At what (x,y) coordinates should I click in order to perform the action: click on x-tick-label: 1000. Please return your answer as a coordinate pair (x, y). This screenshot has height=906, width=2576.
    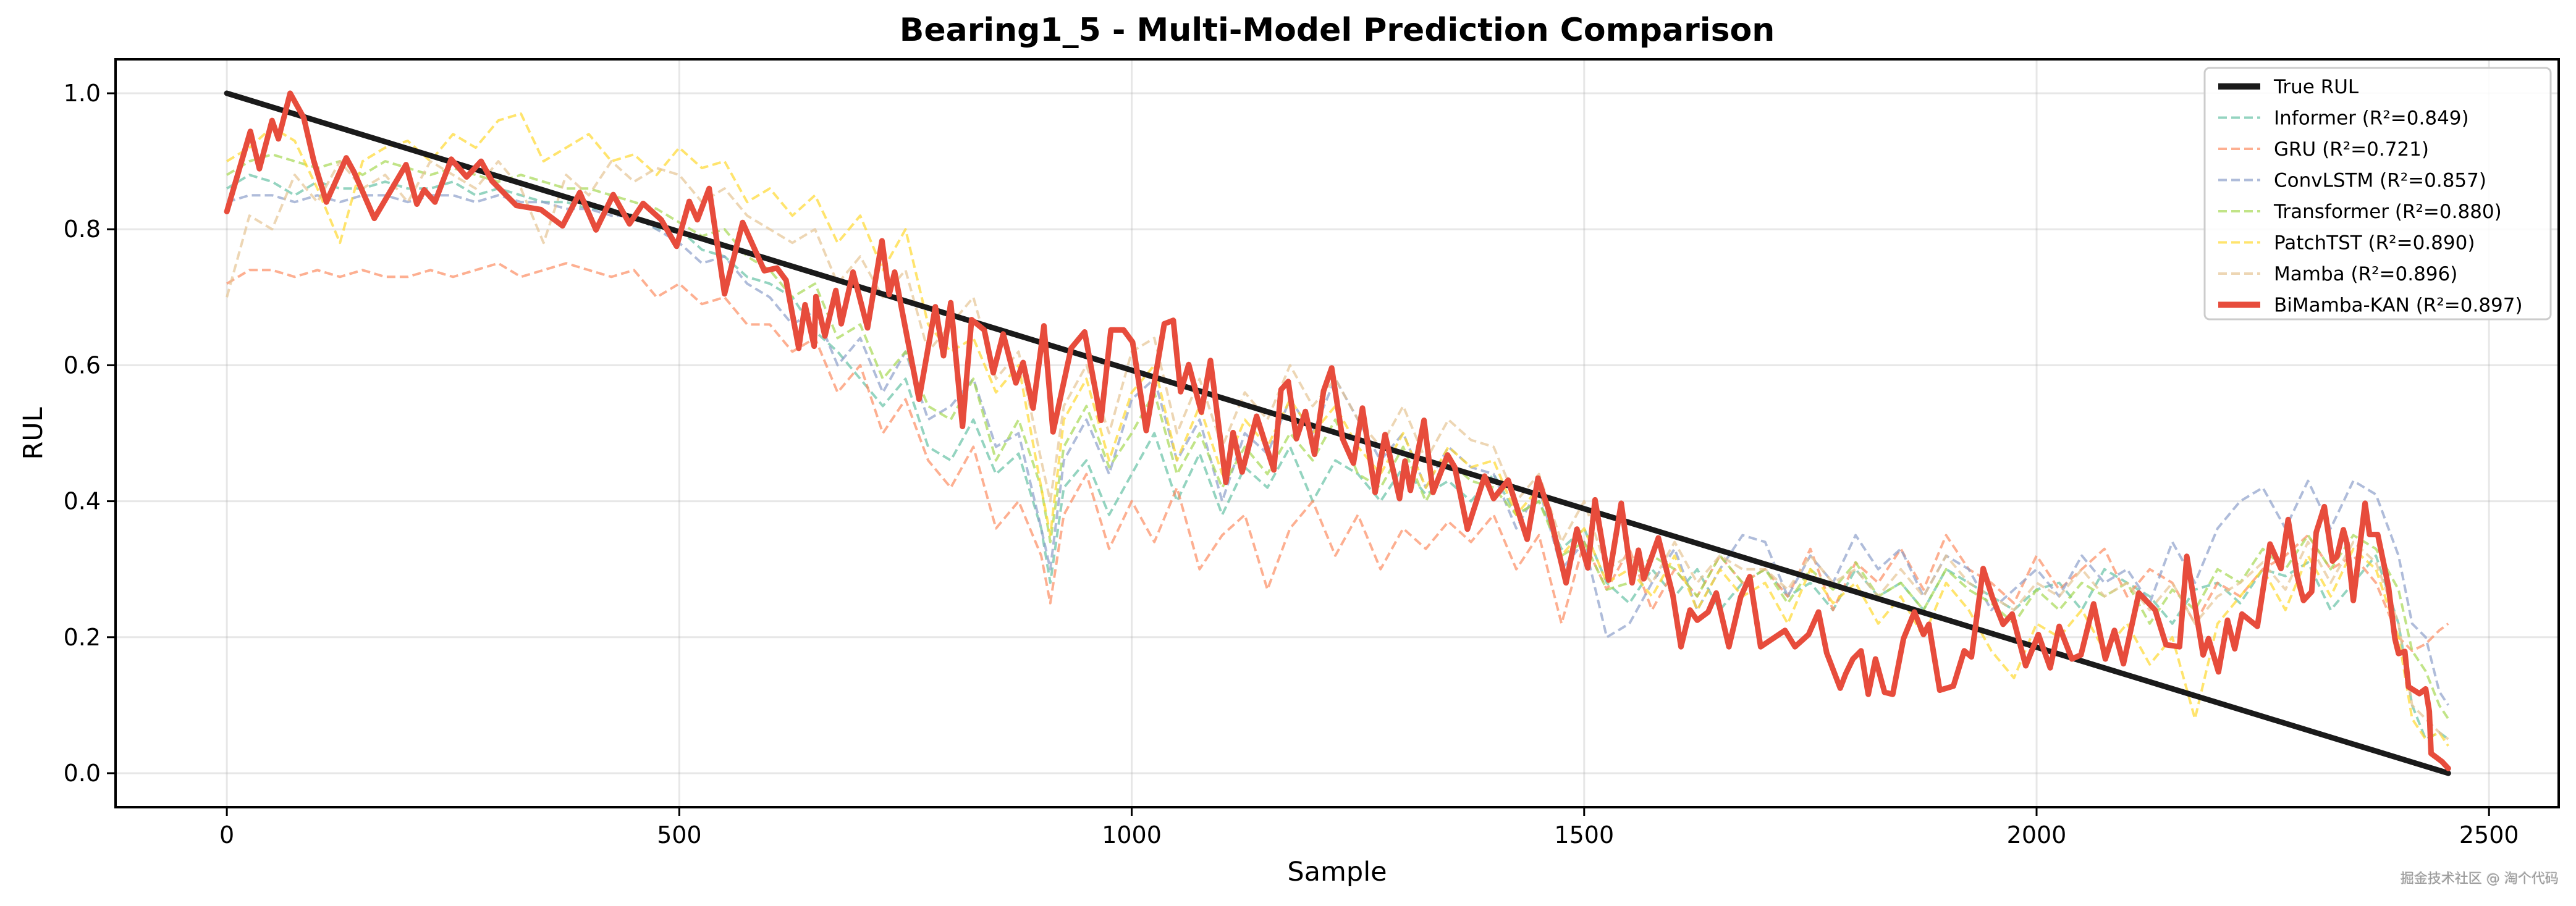
    Looking at the image, I should click on (1132, 835).